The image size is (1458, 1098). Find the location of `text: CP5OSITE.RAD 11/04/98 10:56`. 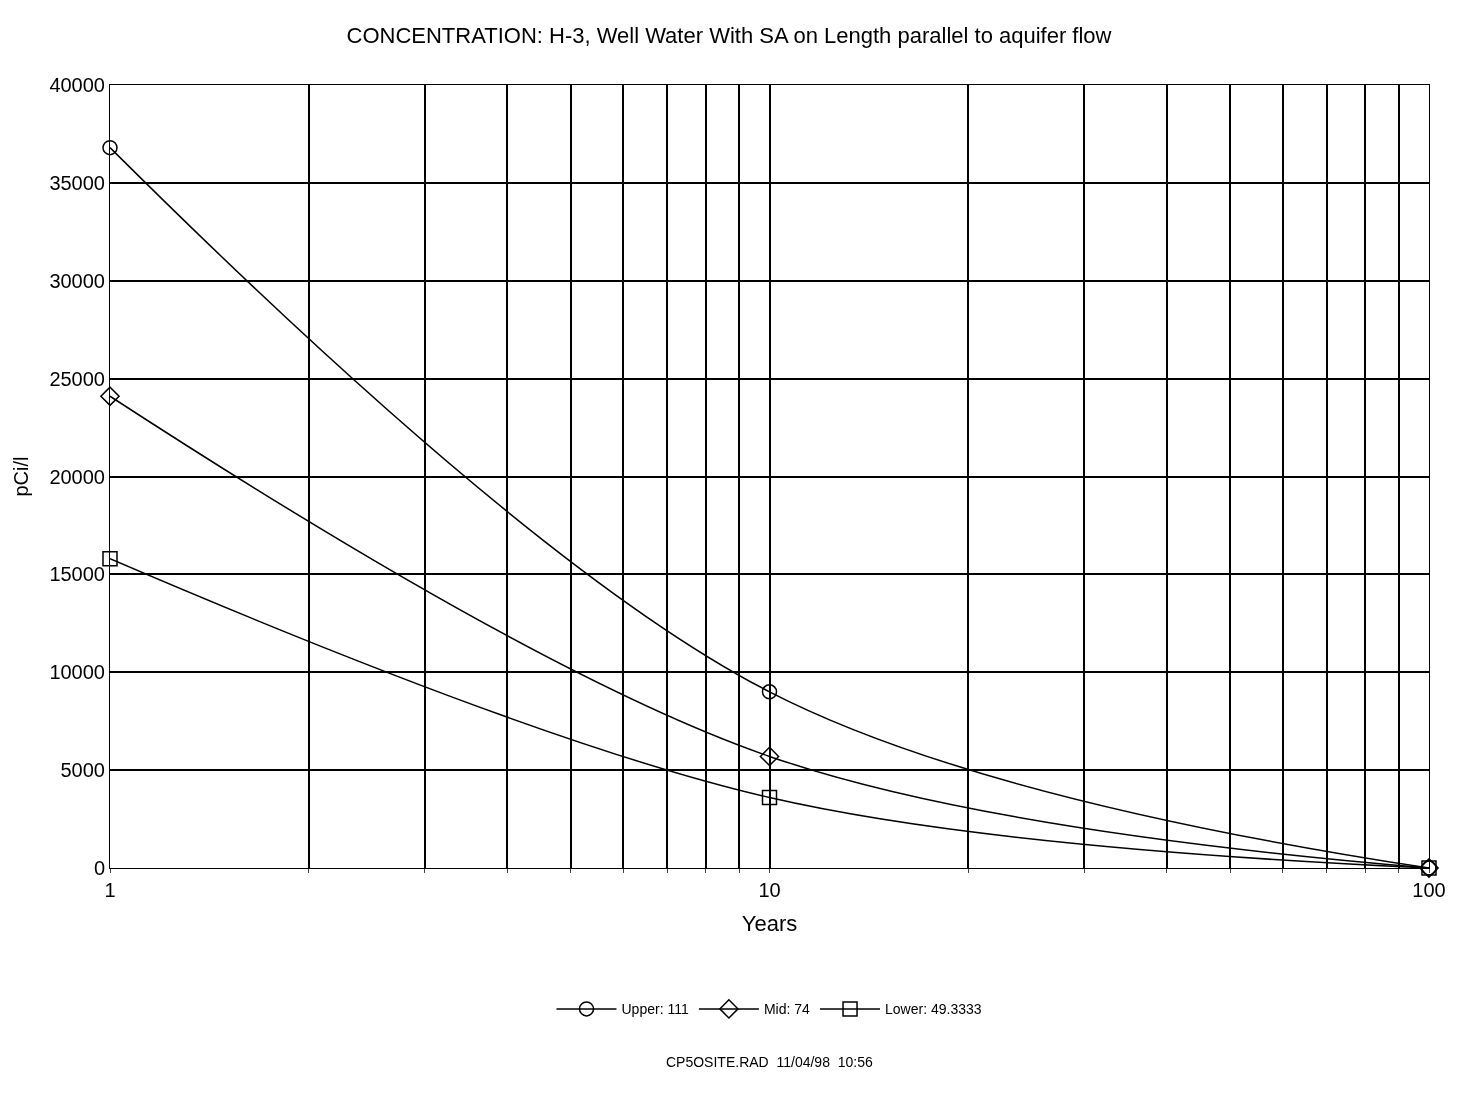

text: CP5OSITE.RAD 11/04/98 10:56 is located at coordinates (769, 1062).